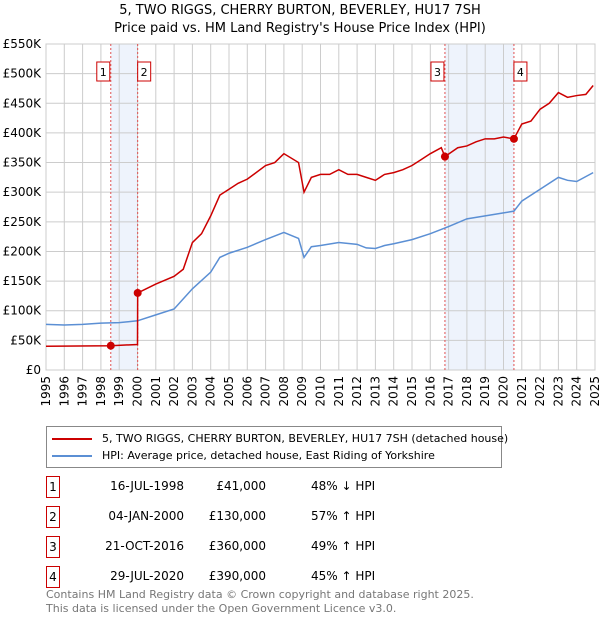  What do you see at coordinates (146, 516) in the screenshot?
I see `sale-date: 04-JAN-2000` at bounding box center [146, 516].